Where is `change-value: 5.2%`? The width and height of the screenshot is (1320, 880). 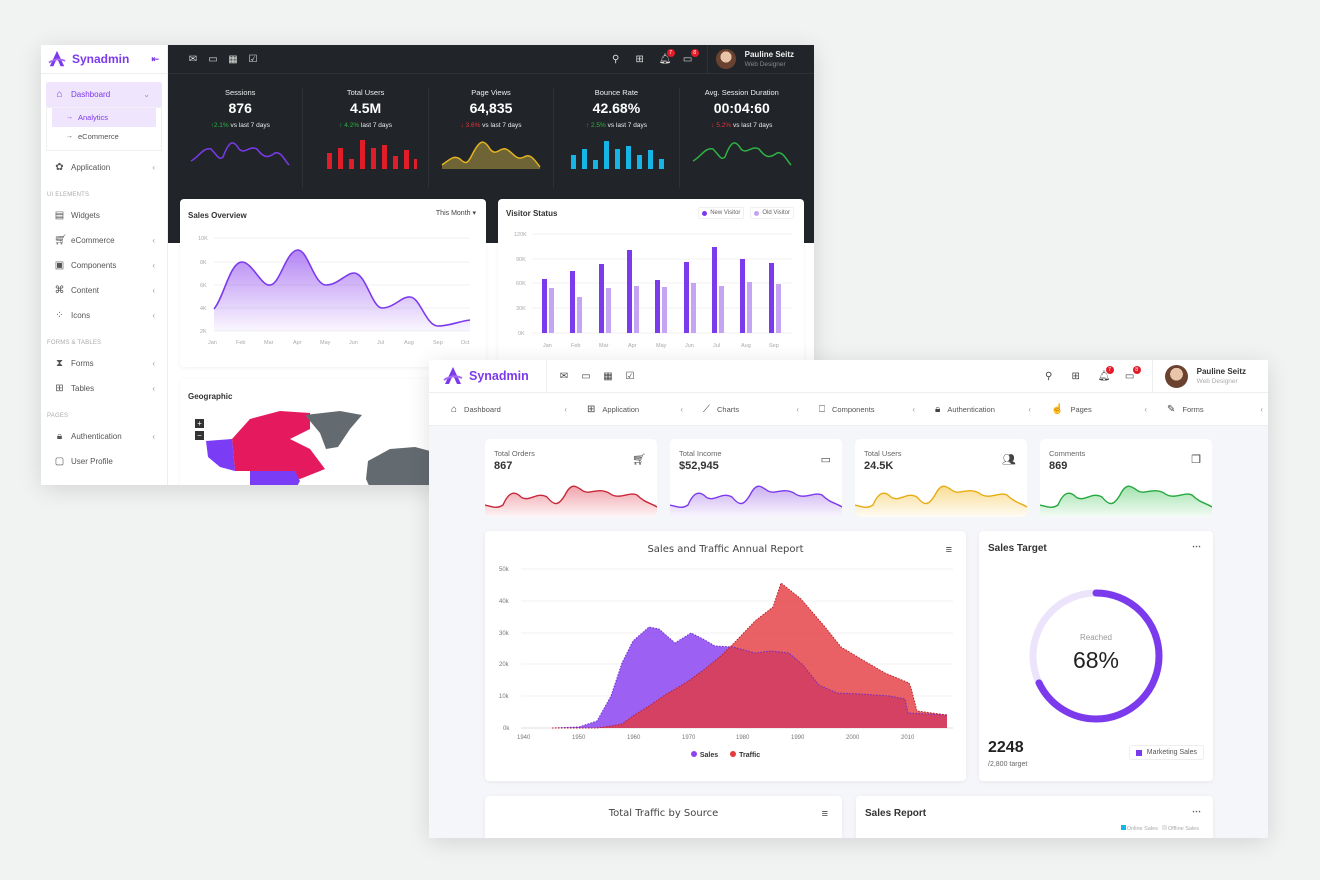 change-value: 5.2% is located at coordinates (724, 125).